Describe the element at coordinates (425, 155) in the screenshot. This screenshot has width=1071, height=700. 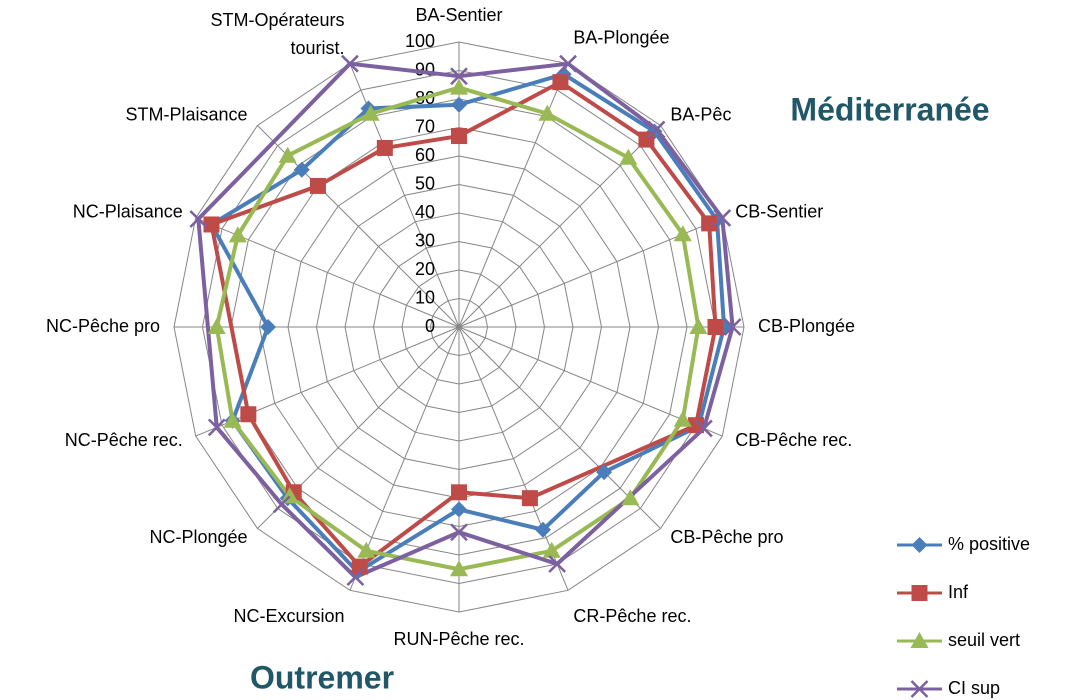
I see `r-tick-label: 60` at that location.